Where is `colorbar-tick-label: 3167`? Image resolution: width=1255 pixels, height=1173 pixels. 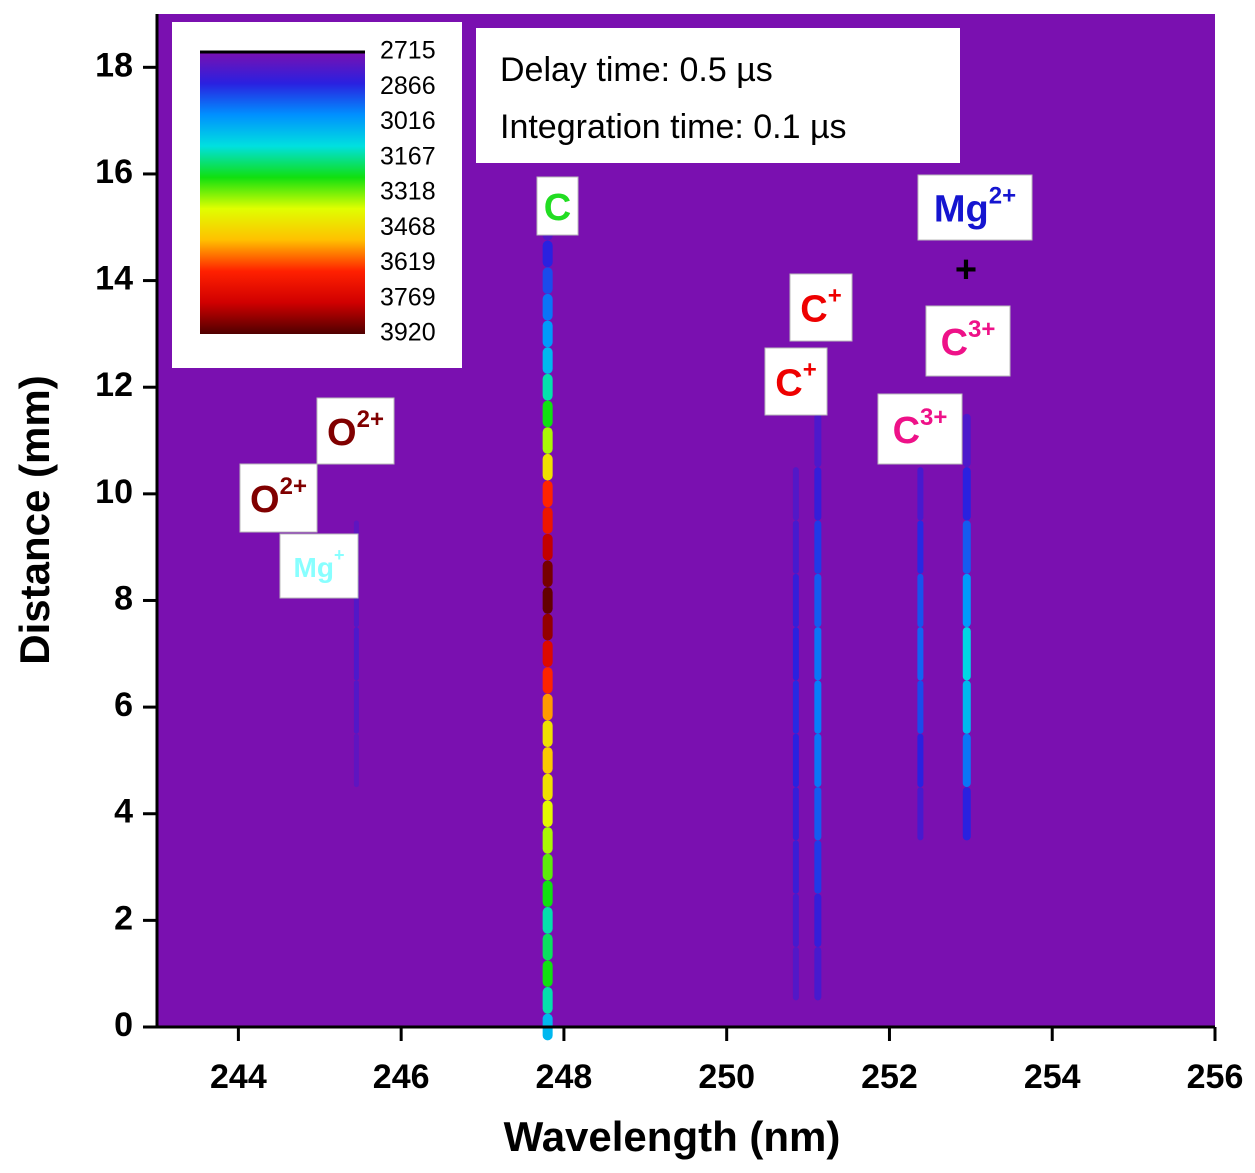
colorbar-tick-label: 3167 is located at coordinates (408, 156).